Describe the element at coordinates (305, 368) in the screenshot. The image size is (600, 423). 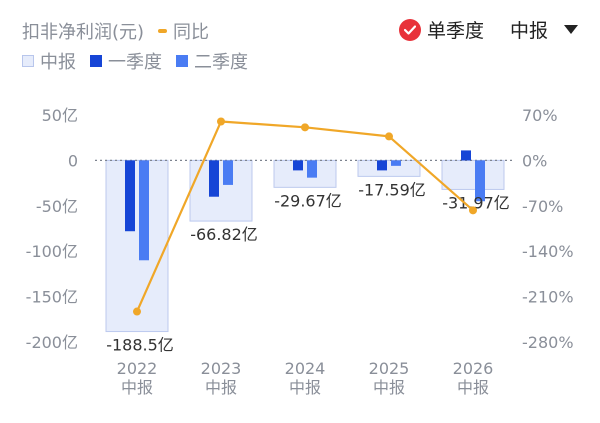
I see `x-axis-tick-label: 2024` at that location.